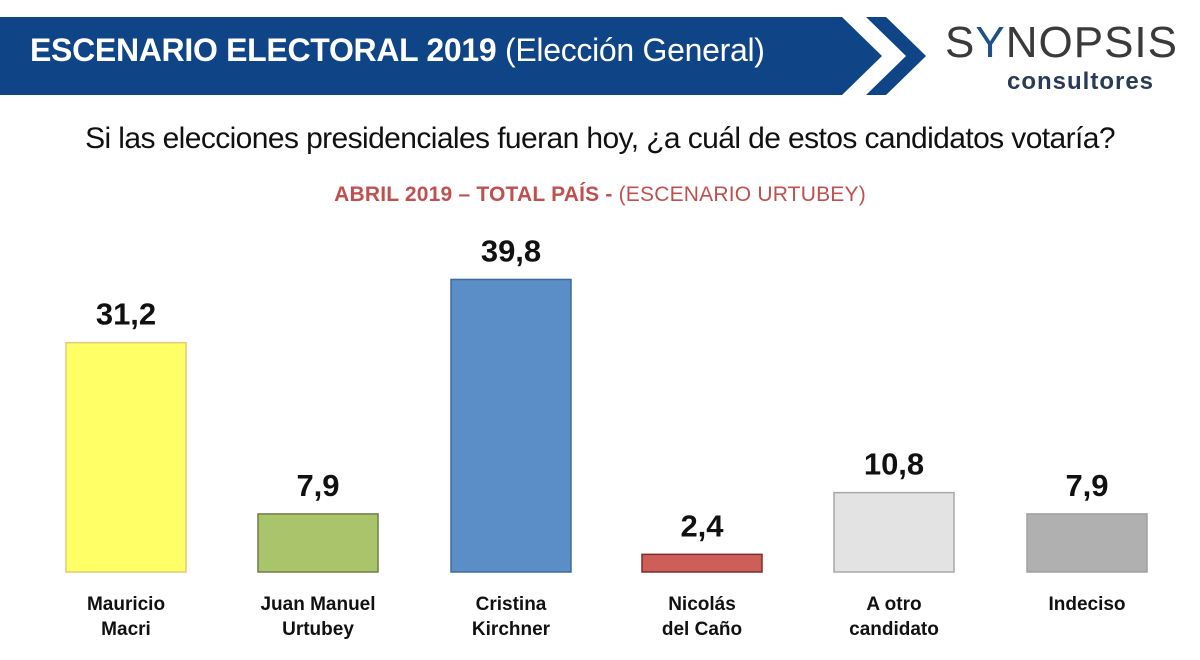 The height and width of the screenshot is (660, 1200). I want to click on category-label-indeciso: Indeciso, so click(1086, 604).